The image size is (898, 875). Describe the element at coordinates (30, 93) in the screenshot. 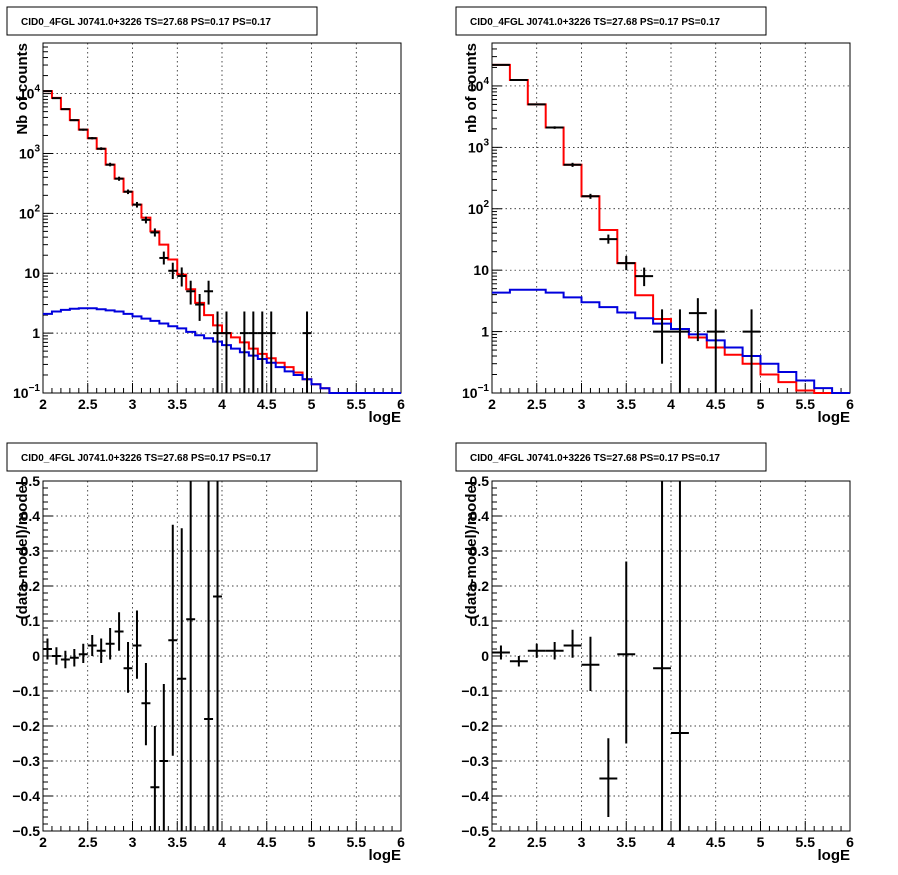

I see `y-tick-label: 10⁴` at that location.